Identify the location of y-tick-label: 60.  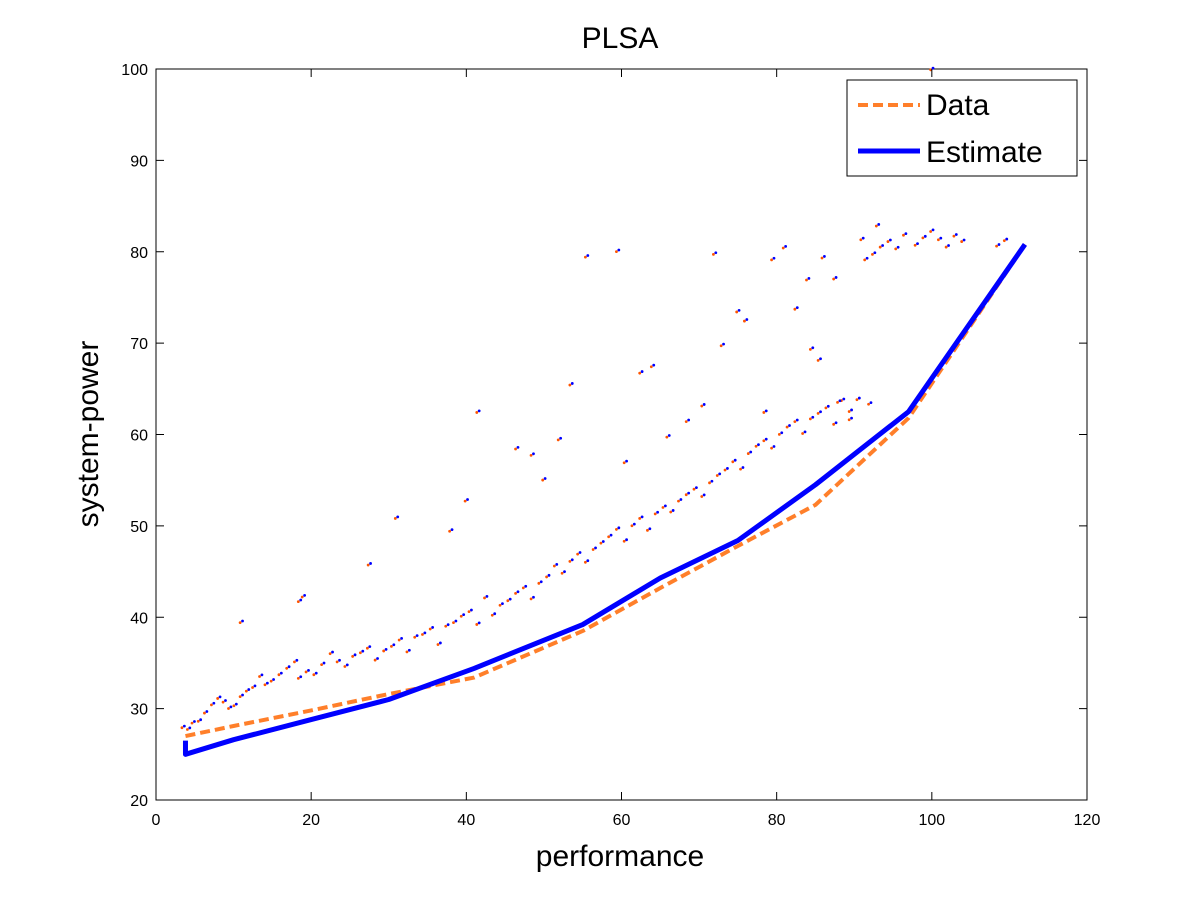
(139, 436).